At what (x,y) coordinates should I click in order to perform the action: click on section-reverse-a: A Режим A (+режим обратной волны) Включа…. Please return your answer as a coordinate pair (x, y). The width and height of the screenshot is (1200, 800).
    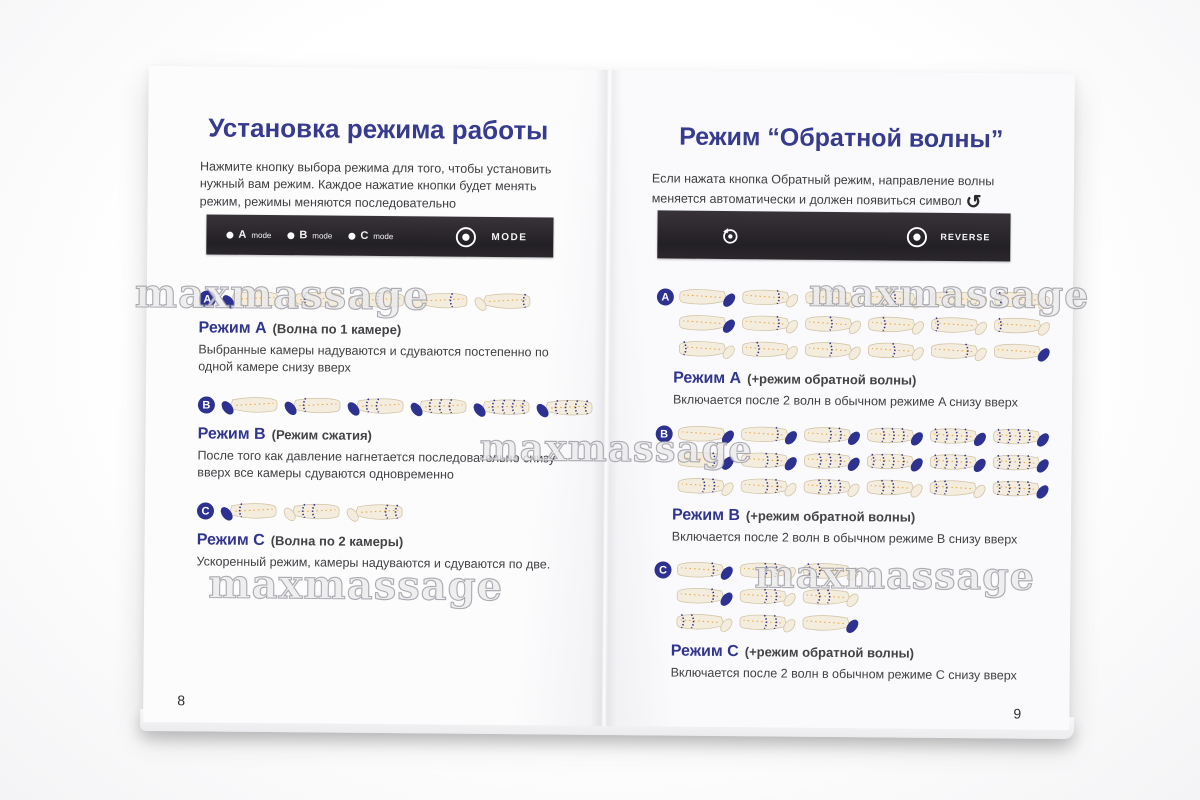
    Looking at the image, I should click on (856, 348).